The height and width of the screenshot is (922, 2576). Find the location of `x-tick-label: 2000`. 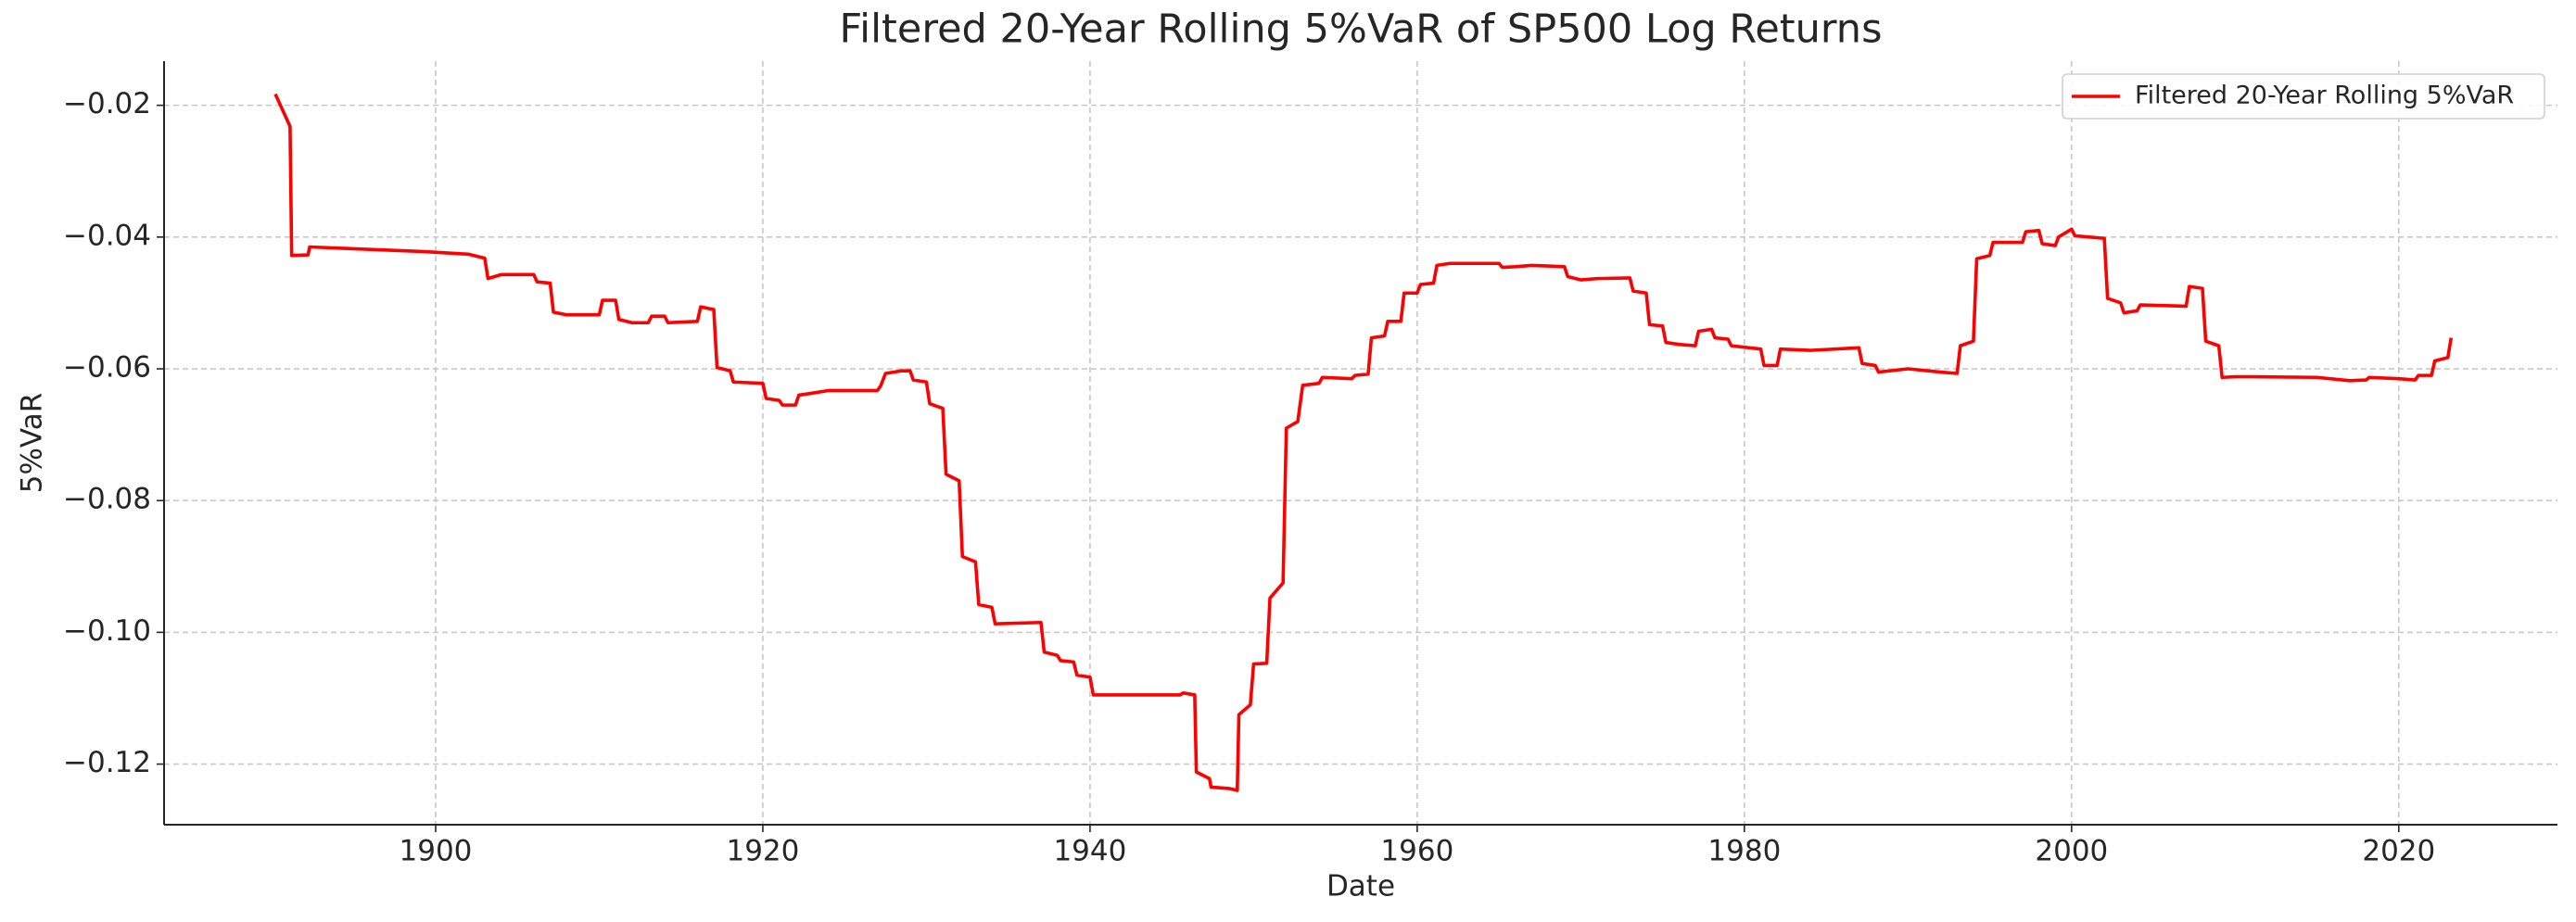

x-tick-label: 2000 is located at coordinates (2071, 851).